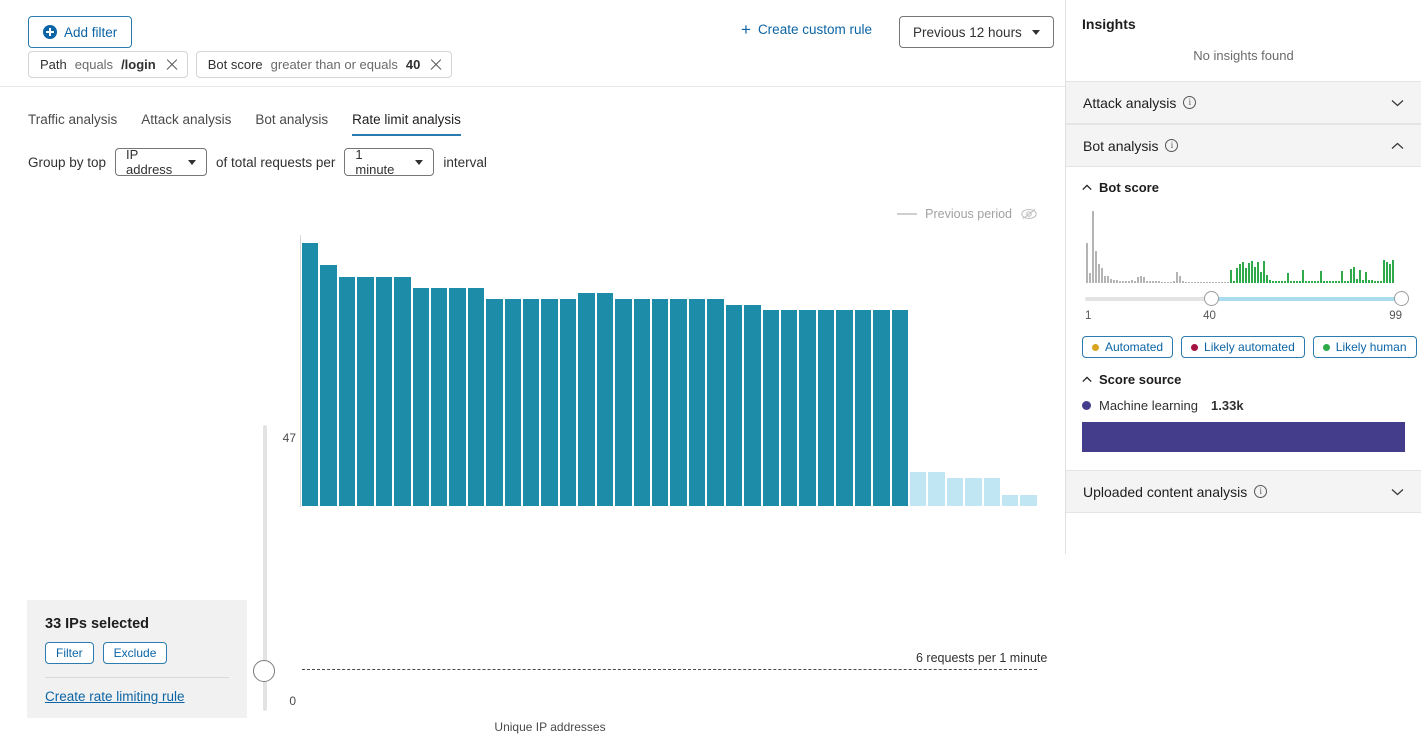 This screenshot has height=734, width=1421. I want to click on filter-chip-bot-score: Bot score greater than or equals 40, so click(324, 64).